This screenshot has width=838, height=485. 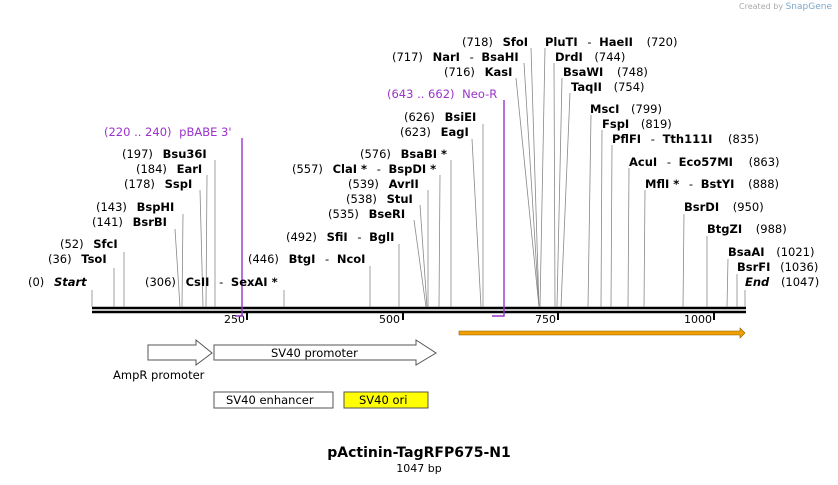 What do you see at coordinates (611, 42) in the screenshot?
I see `site-label: PluTI - HaeII (720)` at bounding box center [611, 42].